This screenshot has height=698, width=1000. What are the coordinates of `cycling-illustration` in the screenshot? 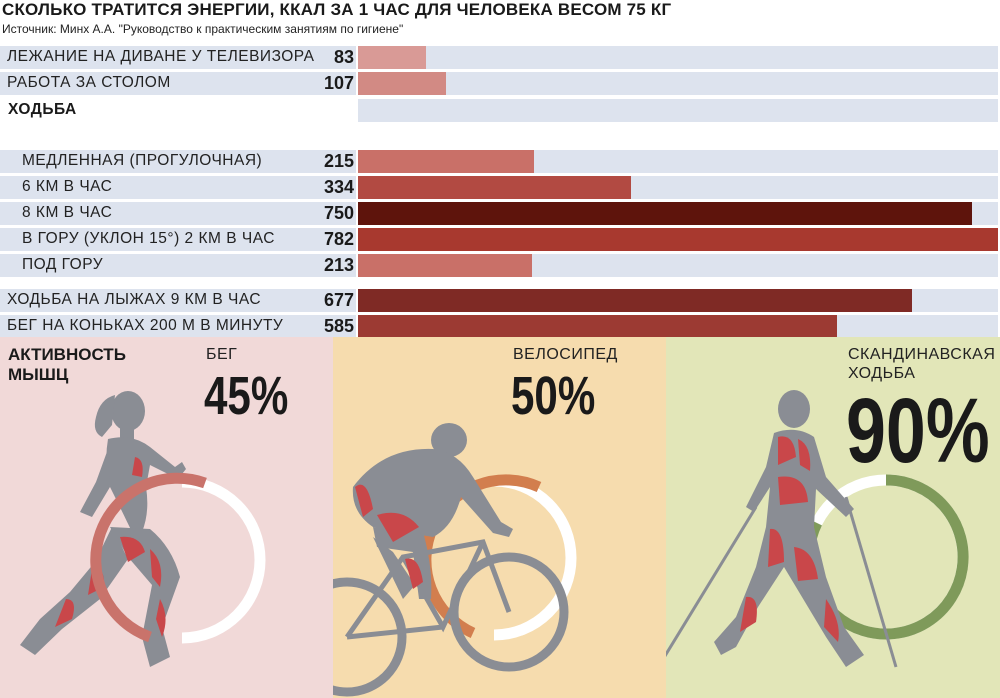 It's located at (455, 560).